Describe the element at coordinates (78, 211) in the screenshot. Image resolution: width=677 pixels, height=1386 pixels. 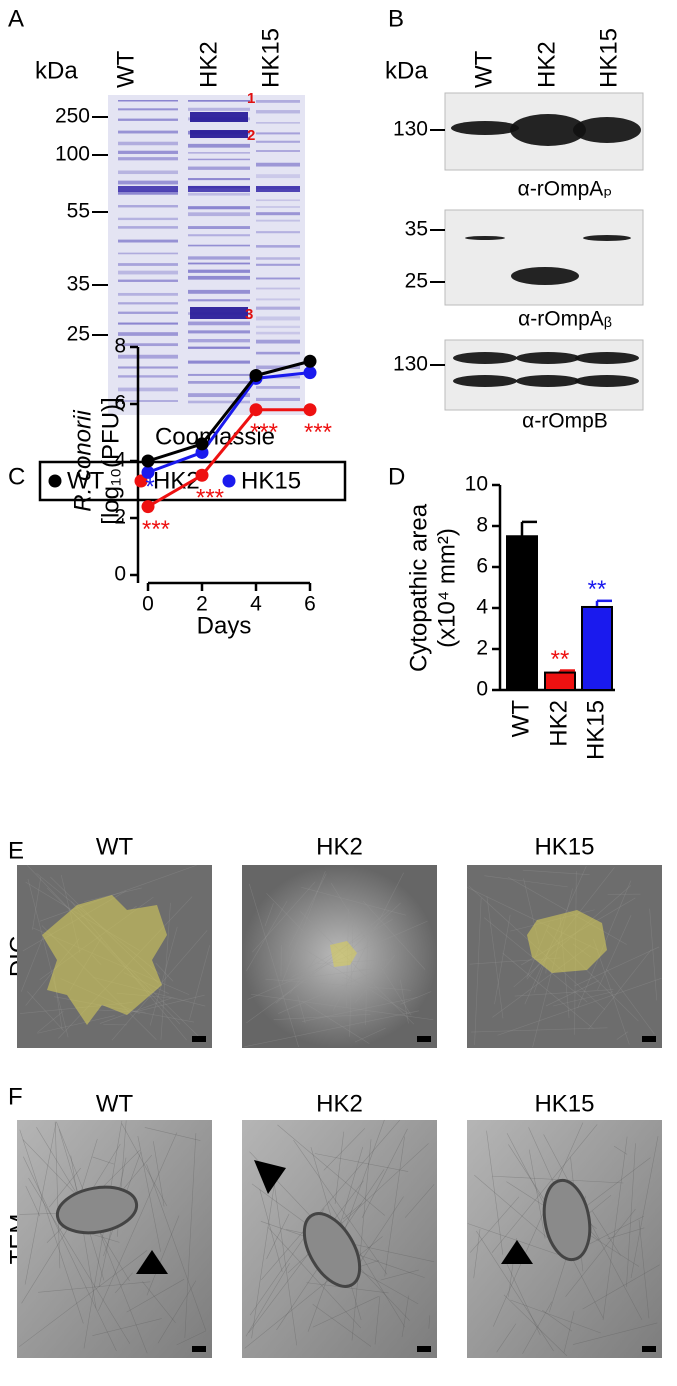
I see `marker-label: 55` at that location.